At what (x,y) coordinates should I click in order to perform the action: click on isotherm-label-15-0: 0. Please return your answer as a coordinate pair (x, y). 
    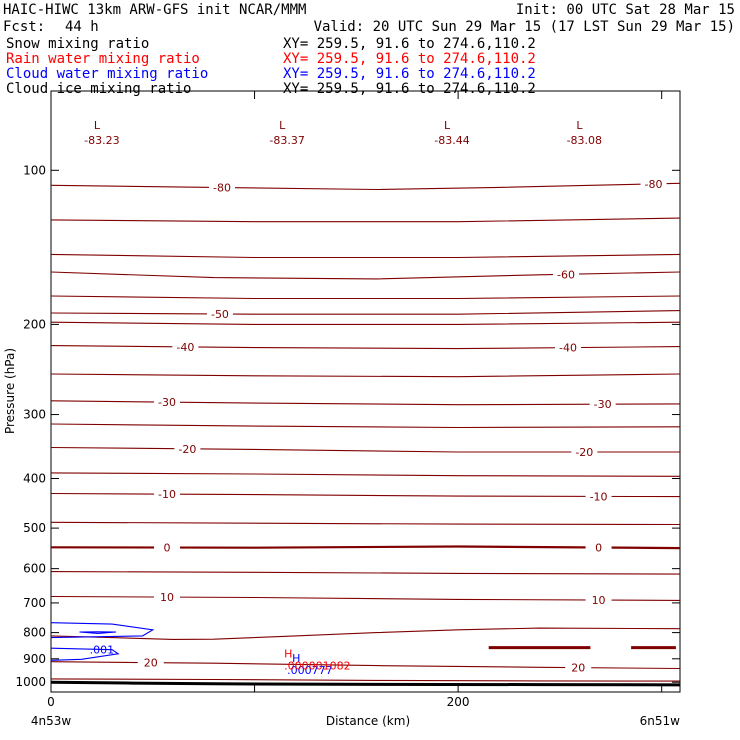
    Looking at the image, I should click on (167, 548).